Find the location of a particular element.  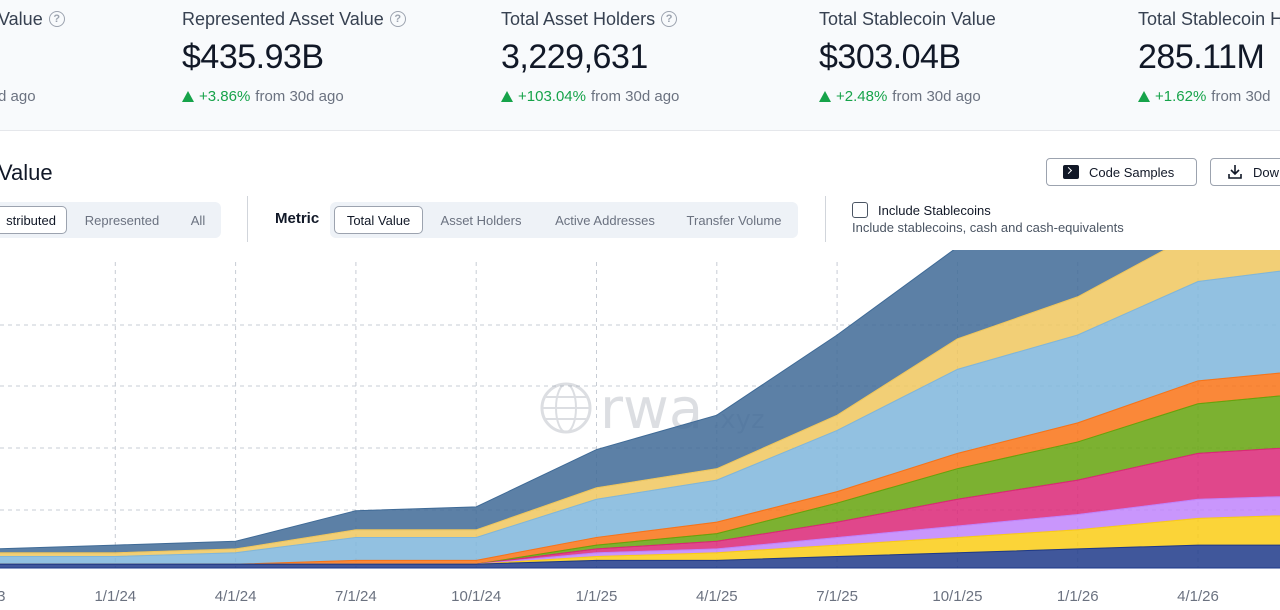

stat-change-pct: +2.48% is located at coordinates (862, 96).